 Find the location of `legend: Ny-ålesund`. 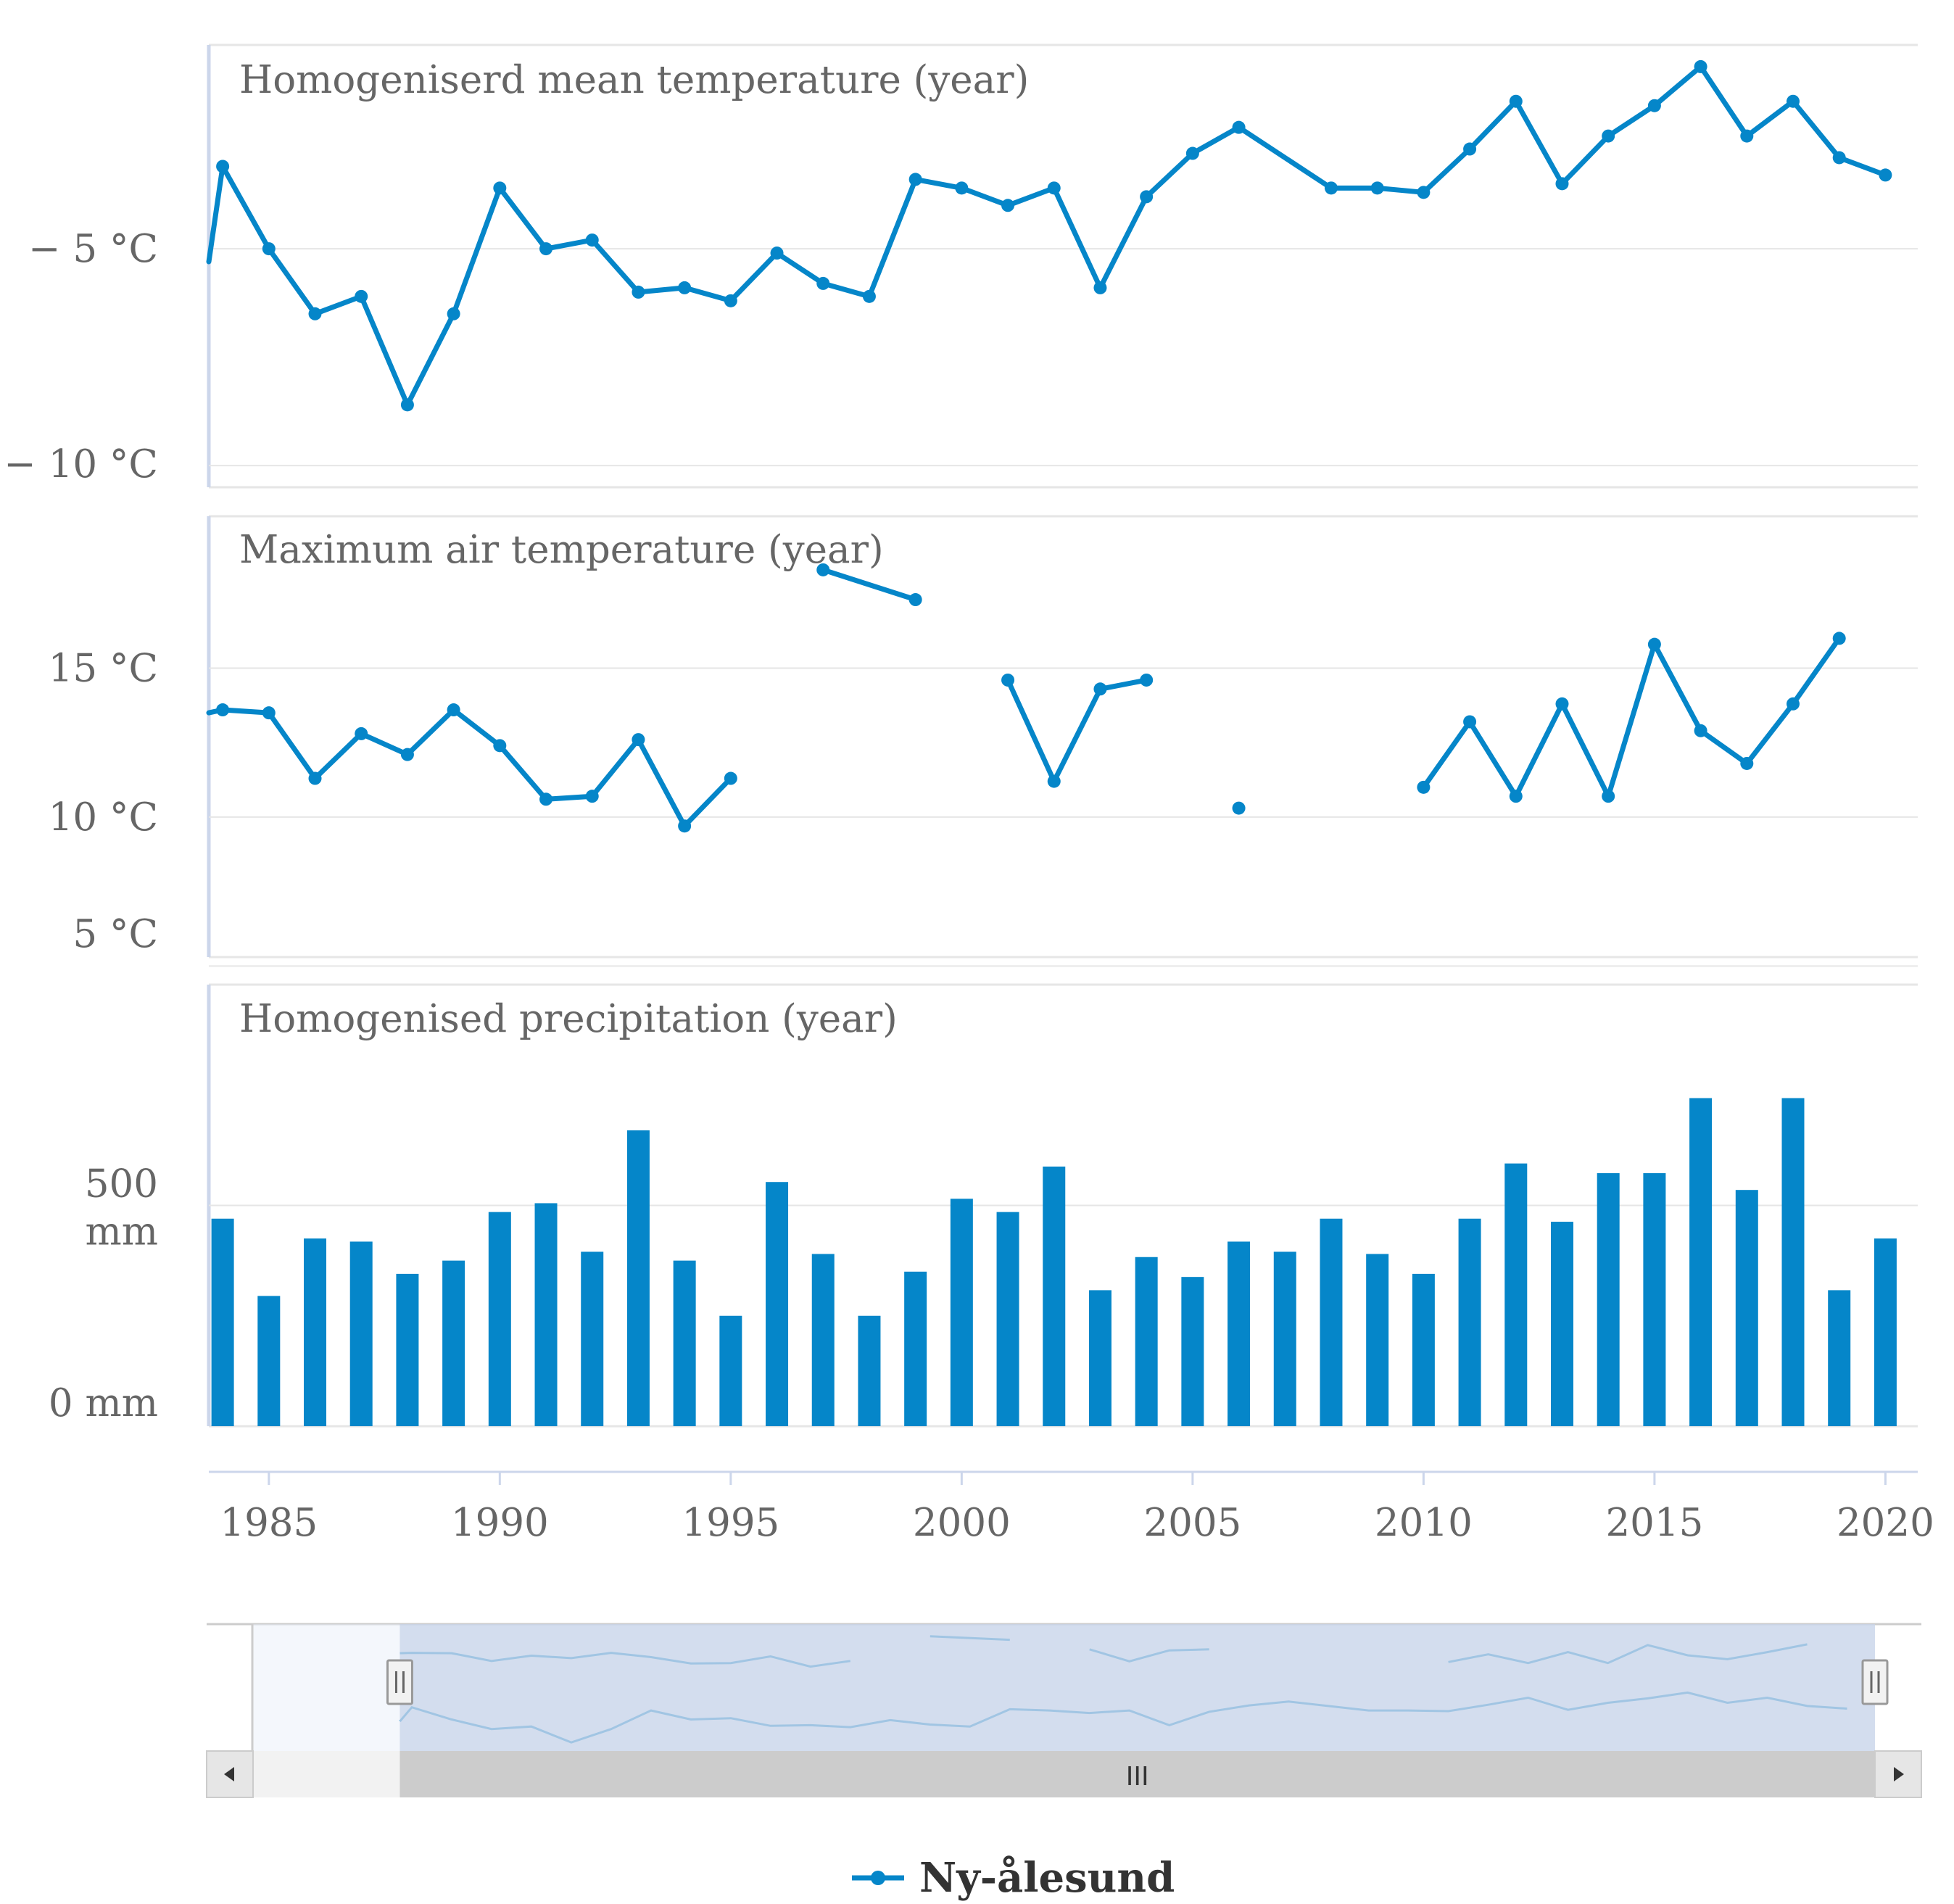

legend: Ny-ålesund is located at coordinates (1013, 1878).